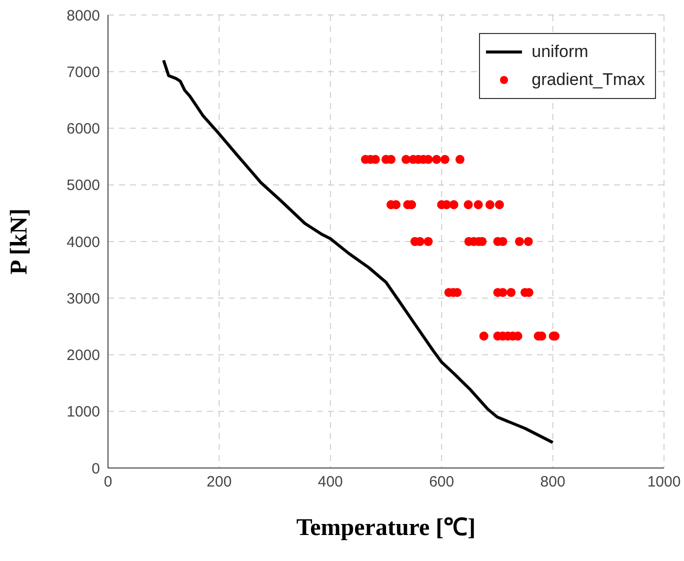  I want to click on y-tick-label: 6000, so click(83, 129).